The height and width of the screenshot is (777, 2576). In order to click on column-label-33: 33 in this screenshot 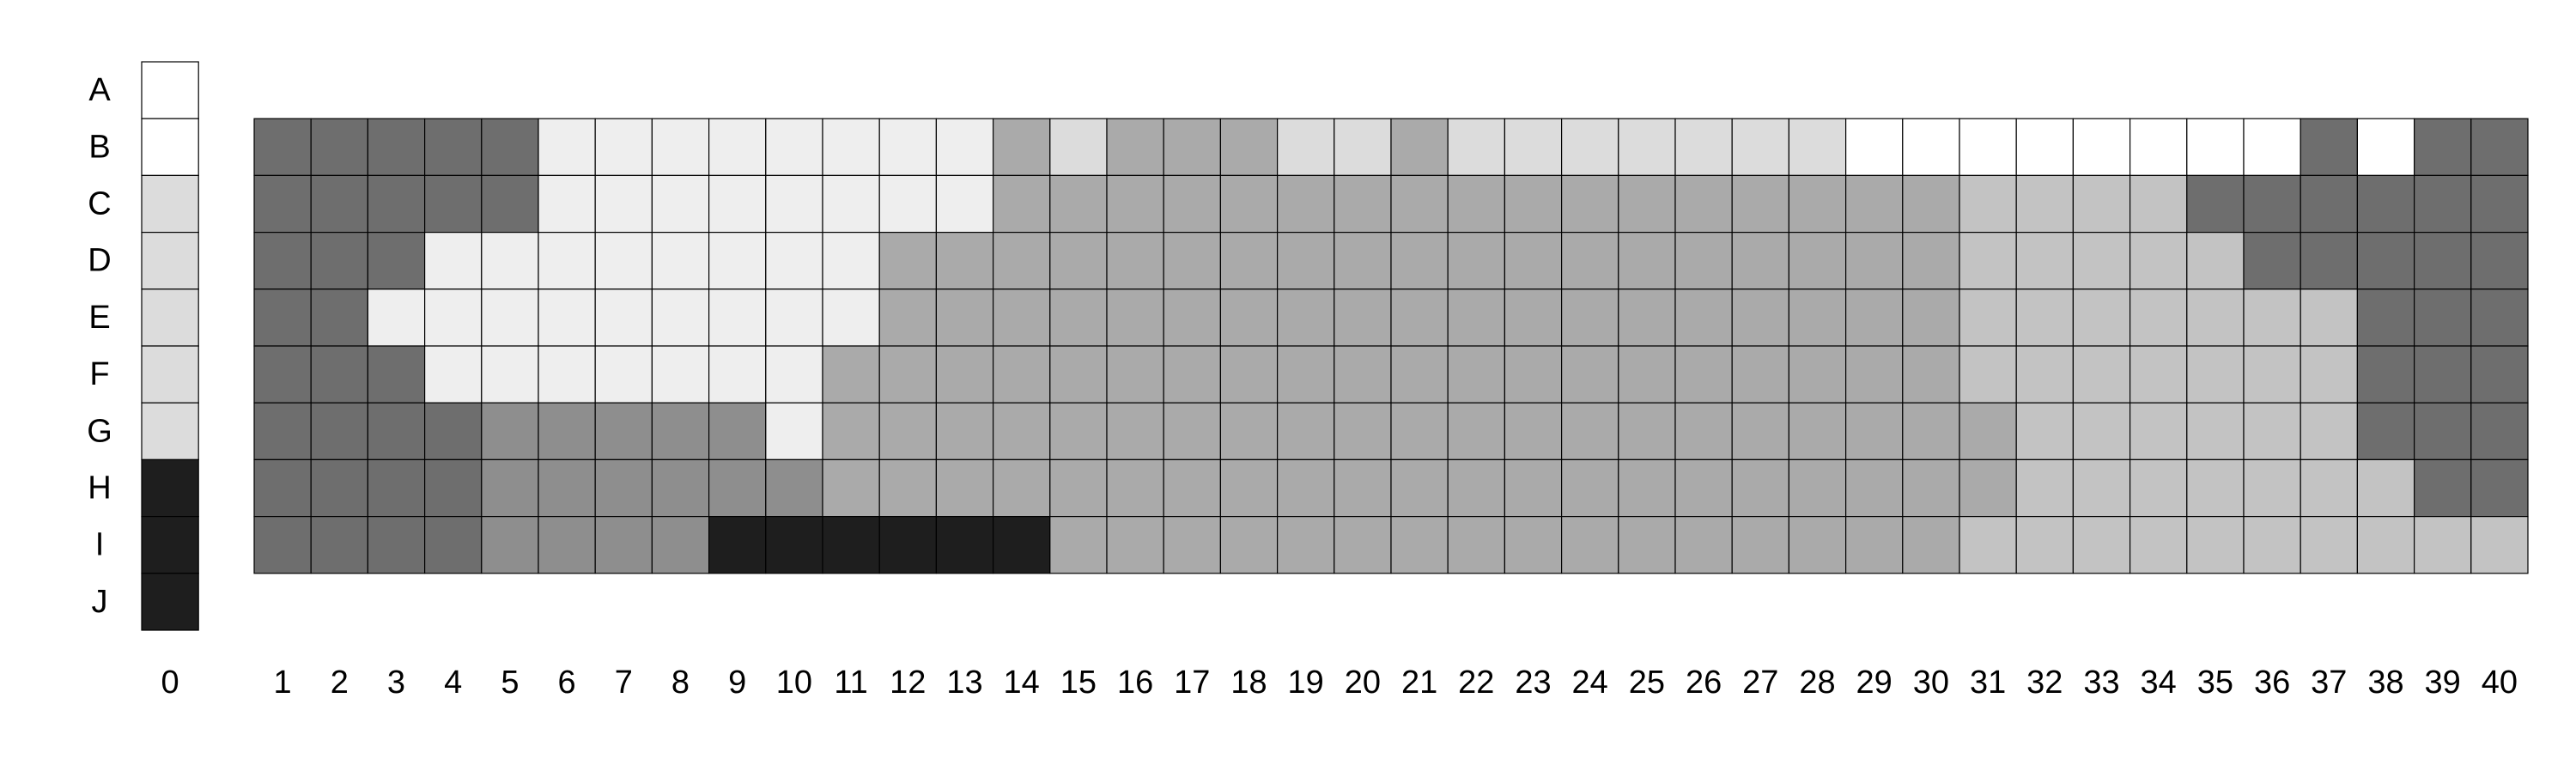, I will do `click(2101, 683)`.